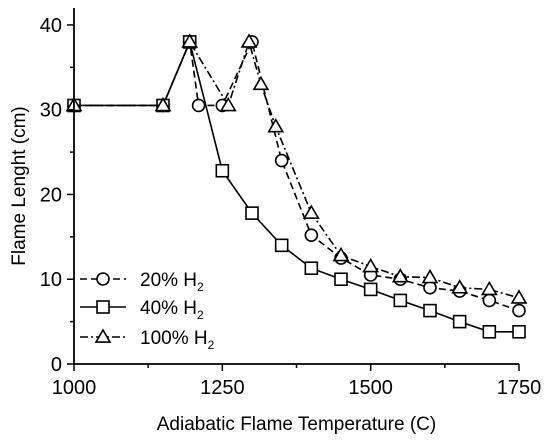 This screenshot has width=550, height=442. Describe the element at coordinates (103, 307) in the screenshot. I see `legend-marker-square` at that location.